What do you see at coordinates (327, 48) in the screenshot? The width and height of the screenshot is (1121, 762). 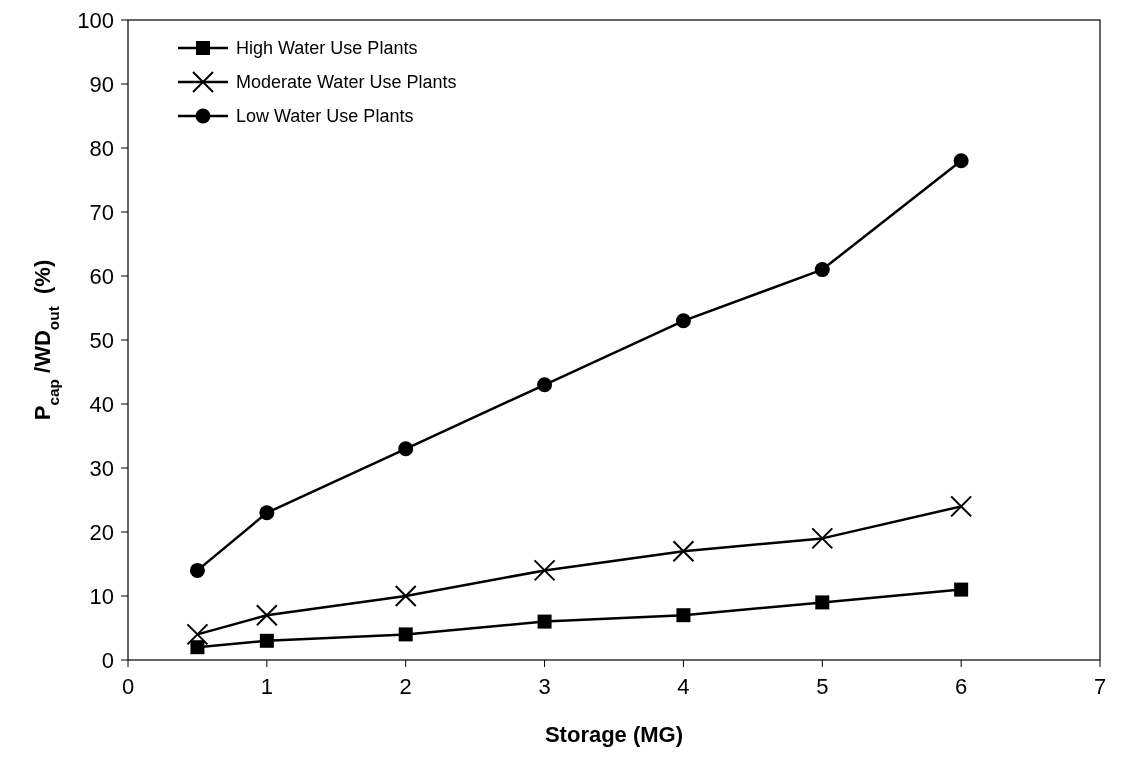 I see `legend-label: High Water Use Plants` at bounding box center [327, 48].